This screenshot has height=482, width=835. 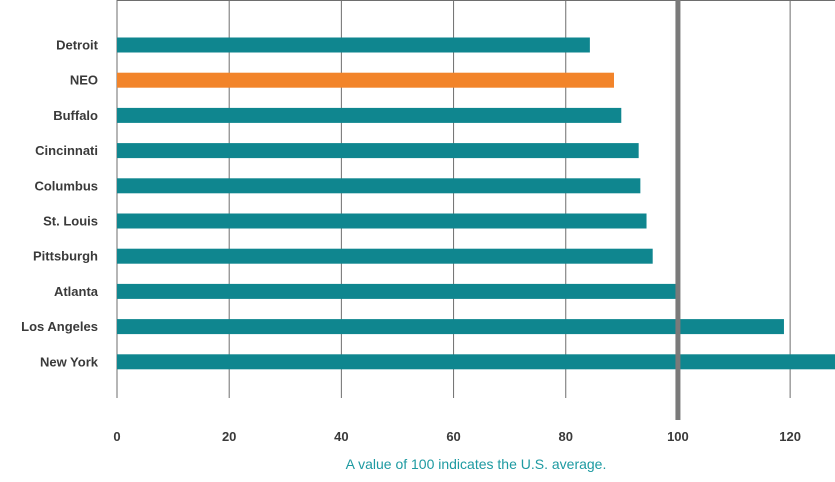 I want to click on bar-buffalo, so click(x=369, y=115).